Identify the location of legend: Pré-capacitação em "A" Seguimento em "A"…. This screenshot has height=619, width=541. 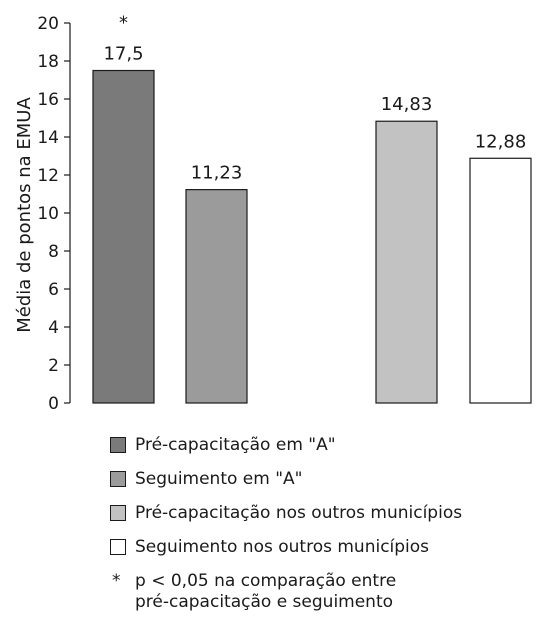
(286, 500).